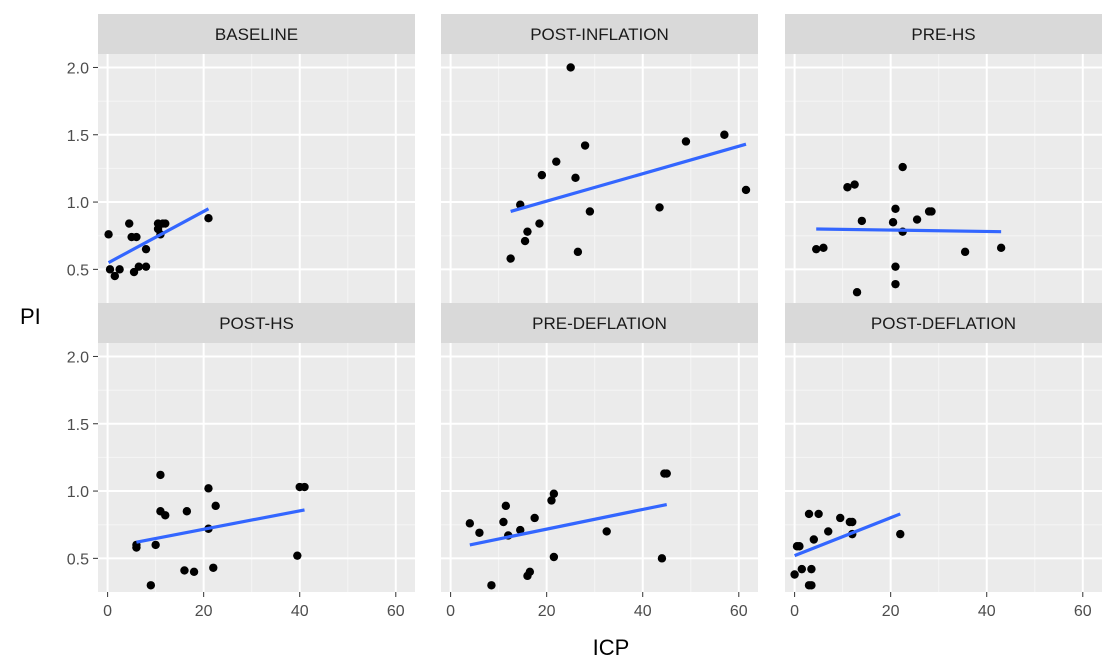 The height and width of the screenshot is (659, 1103). I want to click on facet-strip-label: POST-DEFLATION, so click(943, 323).